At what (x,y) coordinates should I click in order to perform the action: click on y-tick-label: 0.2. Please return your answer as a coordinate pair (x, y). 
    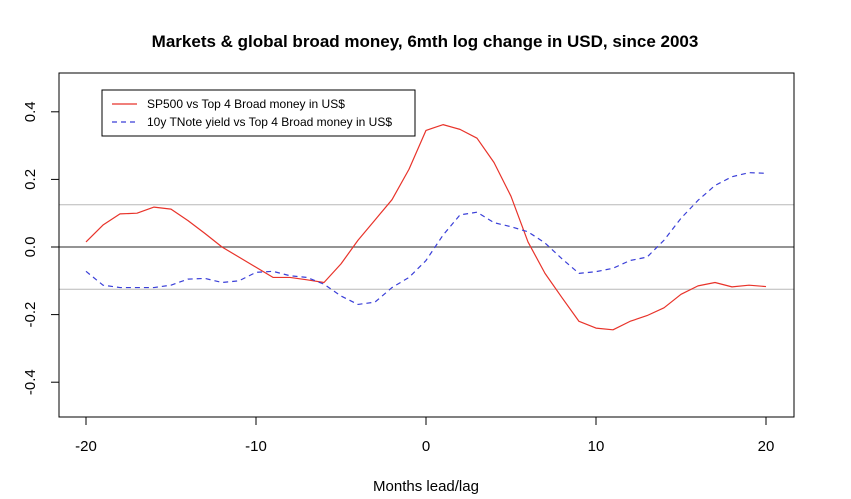
    Looking at the image, I should click on (30, 179).